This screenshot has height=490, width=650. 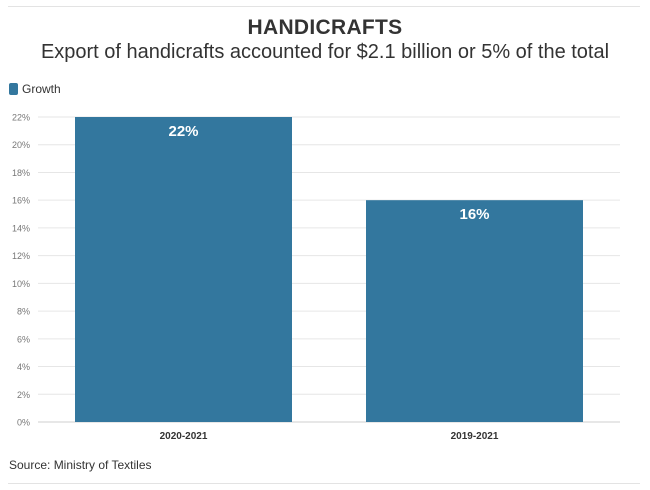 What do you see at coordinates (475, 436) in the screenshot?
I see `x-tick-label: 2019-2021` at bounding box center [475, 436].